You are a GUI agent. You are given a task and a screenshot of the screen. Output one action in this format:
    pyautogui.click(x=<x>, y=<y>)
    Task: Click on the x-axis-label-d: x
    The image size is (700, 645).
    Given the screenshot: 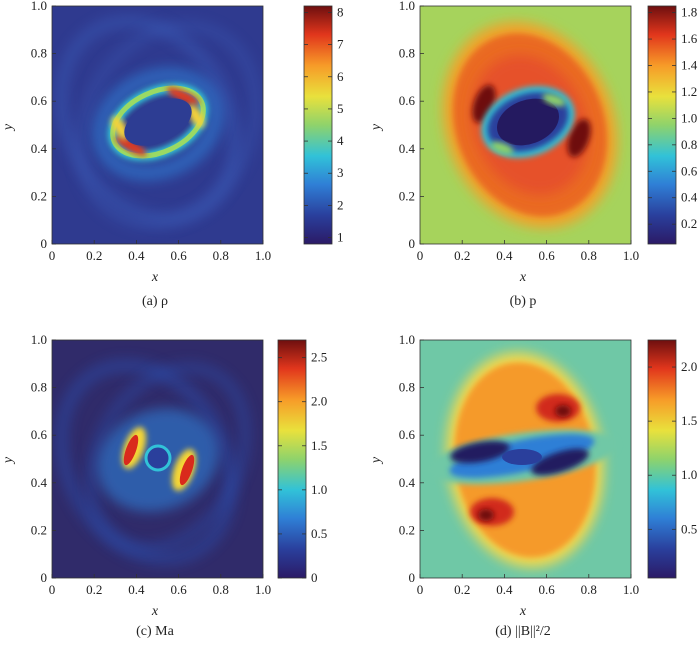 What is the action you would take?
    pyautogui.click(x=523, y=611)
    